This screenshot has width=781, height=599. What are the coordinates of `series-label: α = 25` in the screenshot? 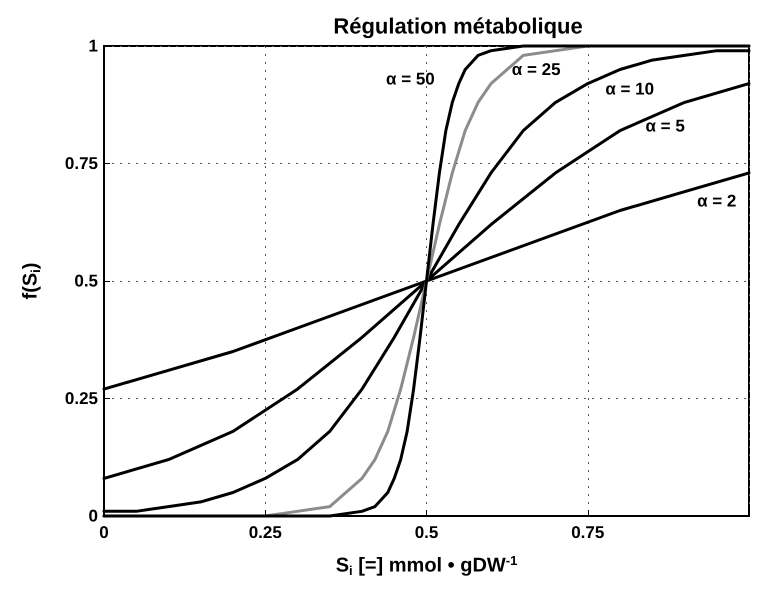 It's located at (536, 69).